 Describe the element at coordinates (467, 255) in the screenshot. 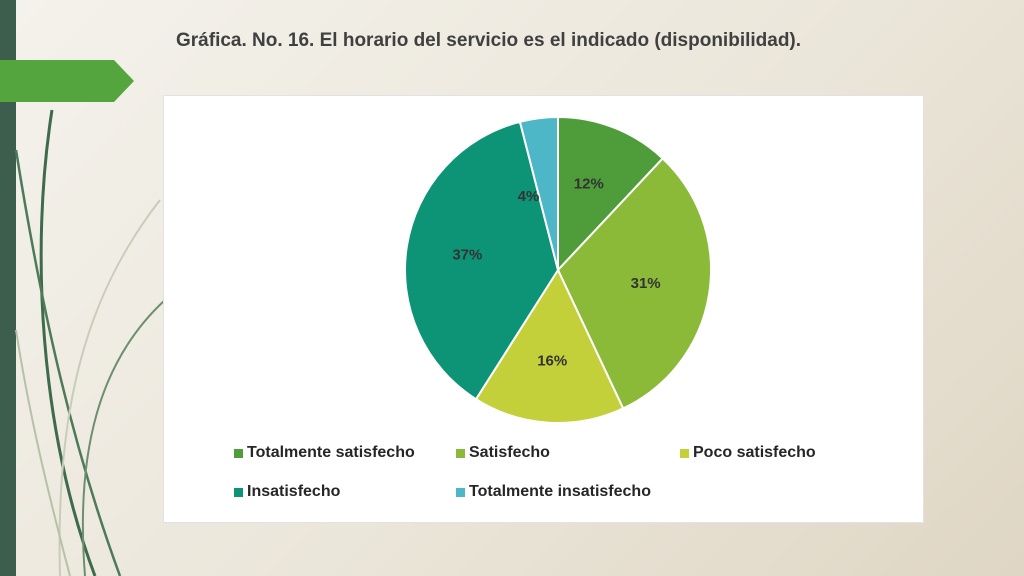

I see `data-label-insatisfecho: 37%` at that location.